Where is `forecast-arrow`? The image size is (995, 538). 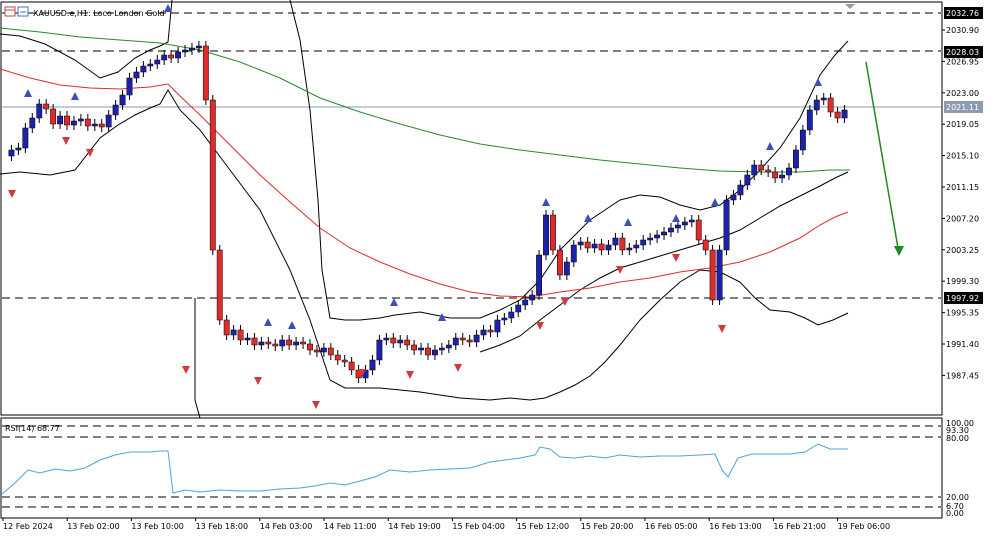
forecast-arrow is located at coordinates (884, 158).